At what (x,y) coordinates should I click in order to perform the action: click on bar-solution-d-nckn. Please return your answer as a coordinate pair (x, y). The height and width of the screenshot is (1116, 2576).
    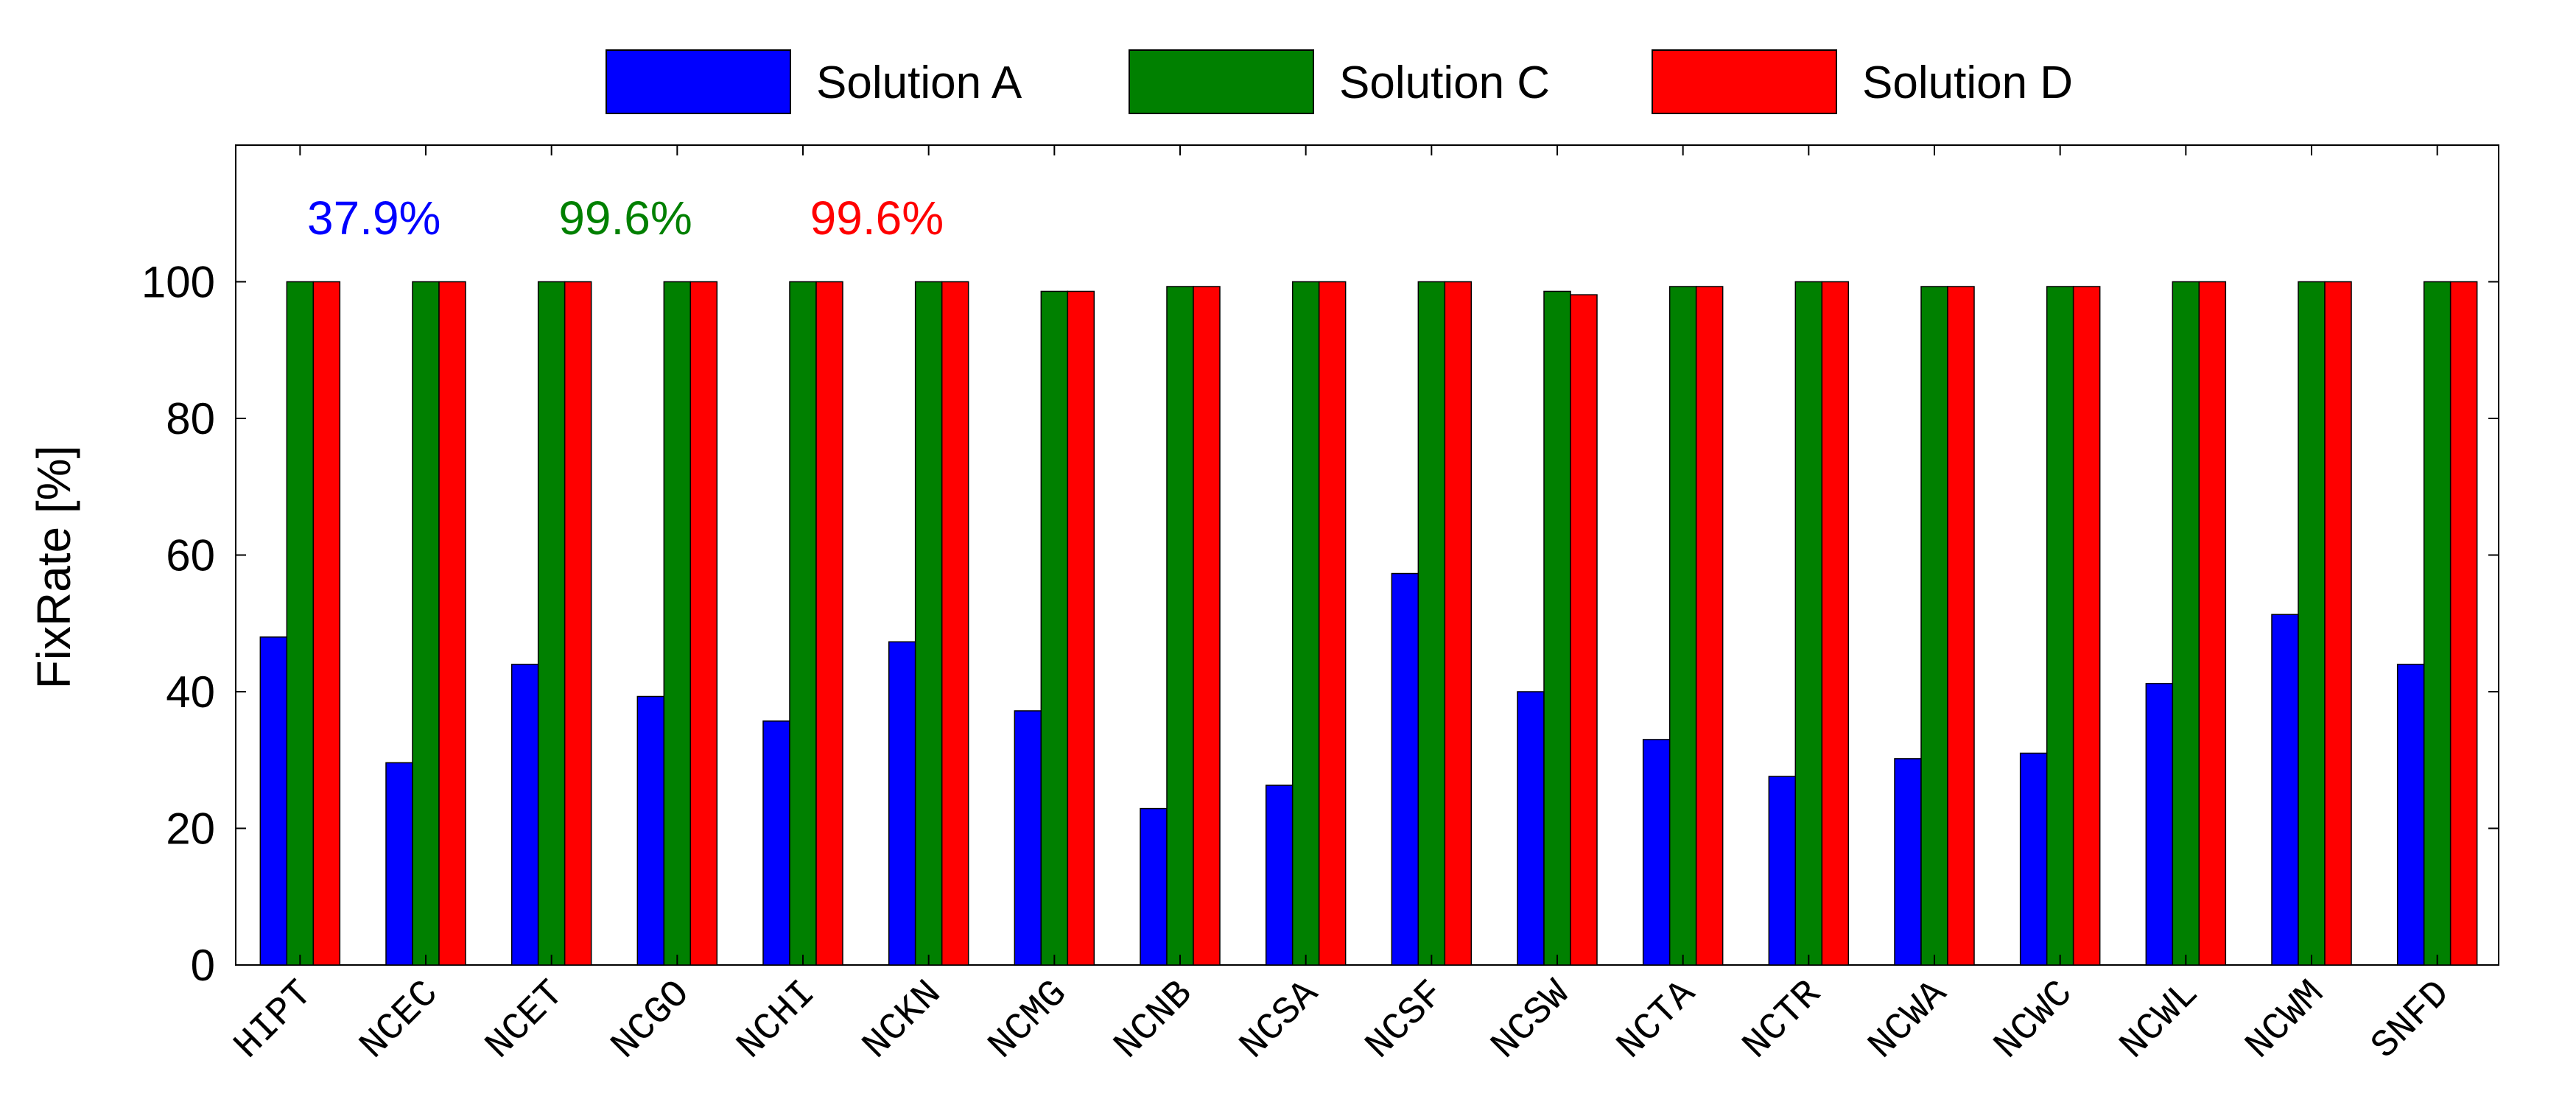
    Looking at the image, I should click on (955, 623).